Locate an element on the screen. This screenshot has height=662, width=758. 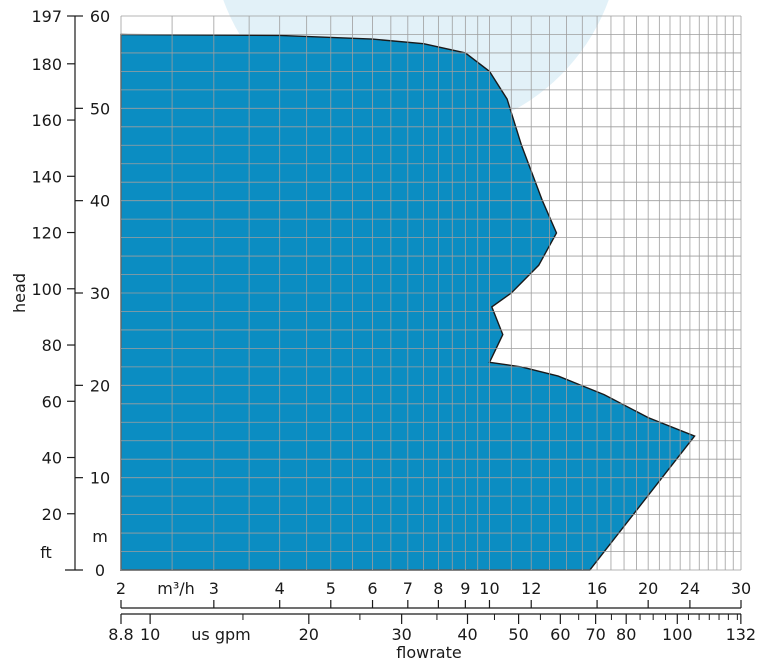
x-tick-label-gpm: 60 is located at coordinates (560, 634).